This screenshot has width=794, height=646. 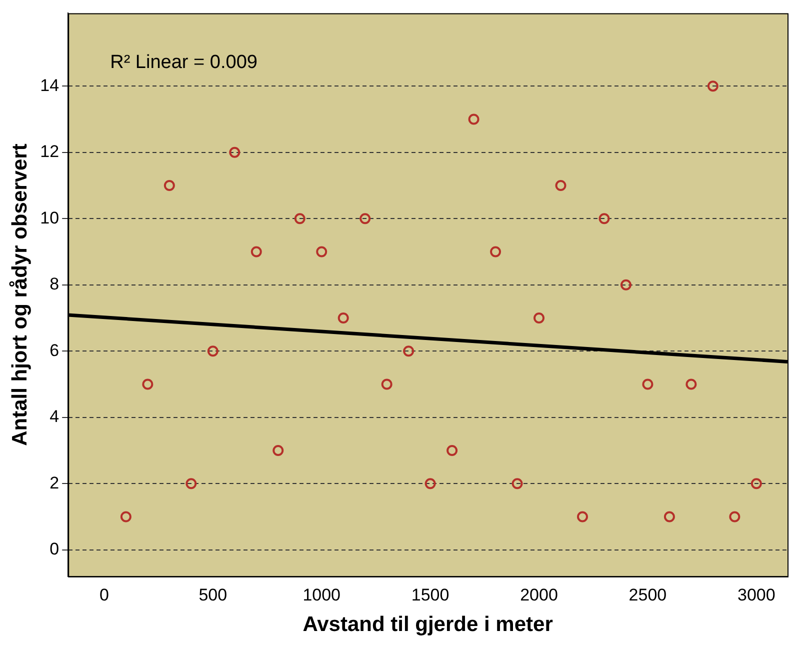 What do you see at coordinates (55, 482) in the screenshot?
I see `y-tick-label: 2` at bounding box center [55, 482].